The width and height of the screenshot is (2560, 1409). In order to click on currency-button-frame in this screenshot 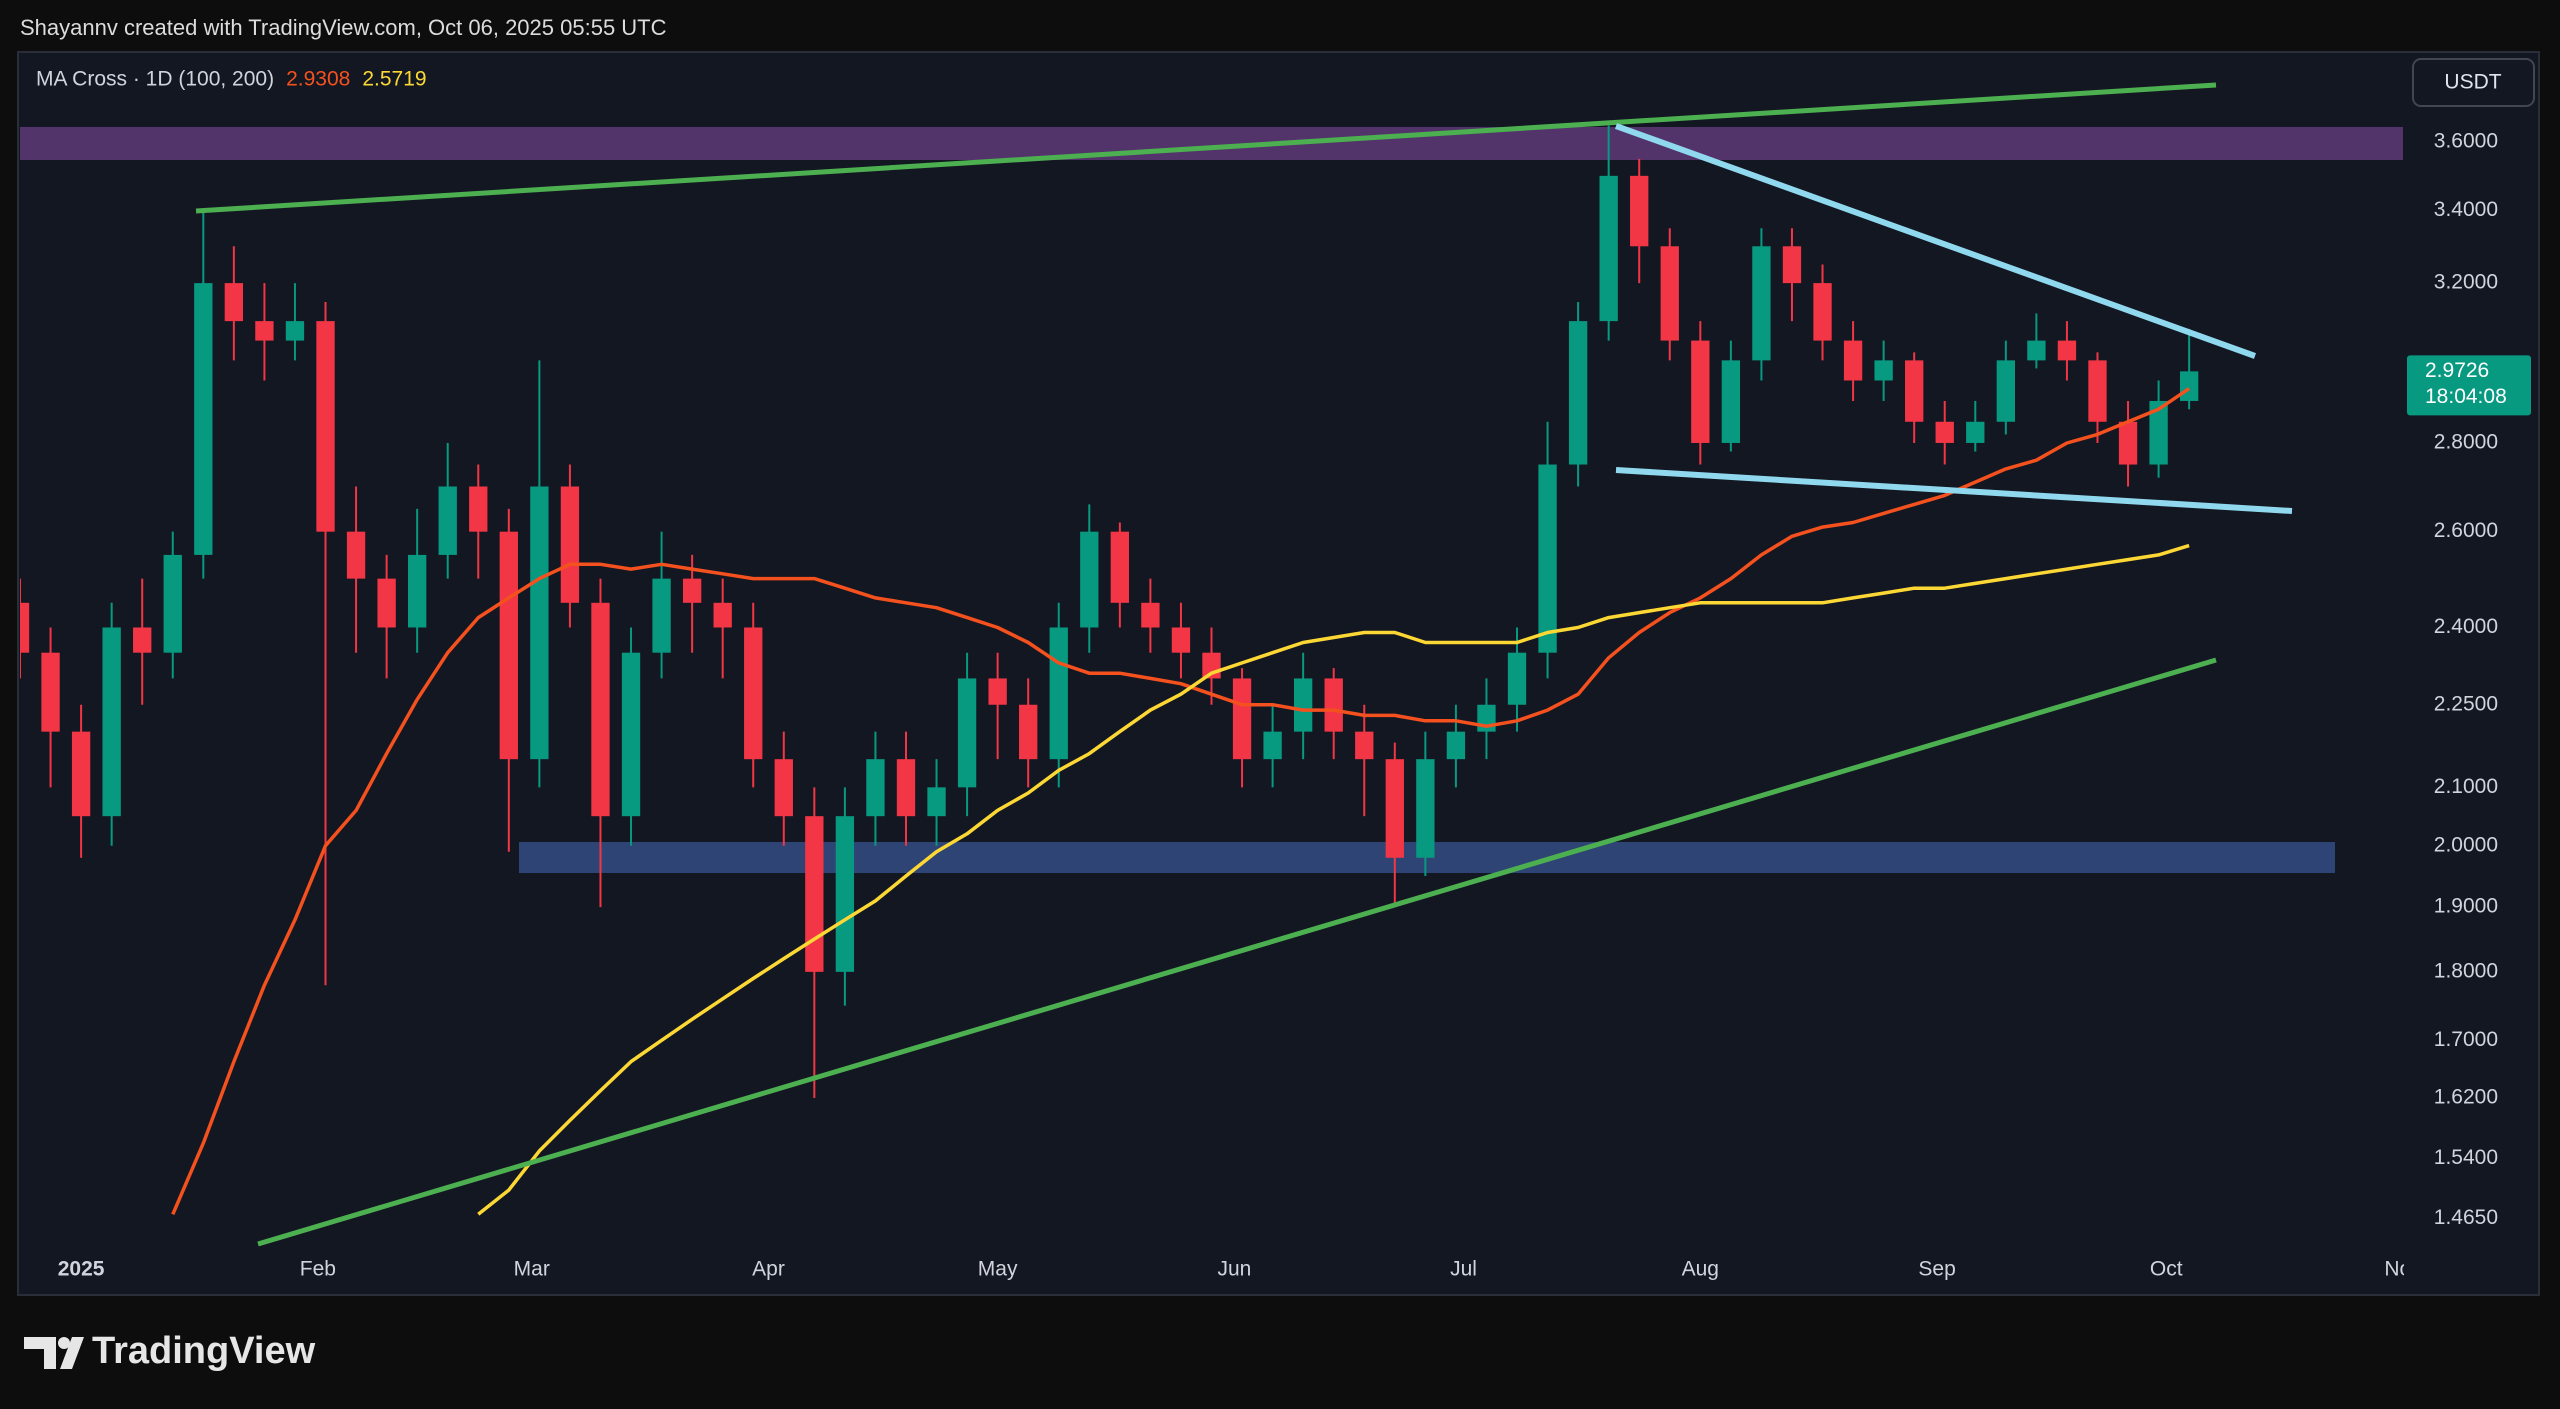, I will do `click(2473, 82)`.